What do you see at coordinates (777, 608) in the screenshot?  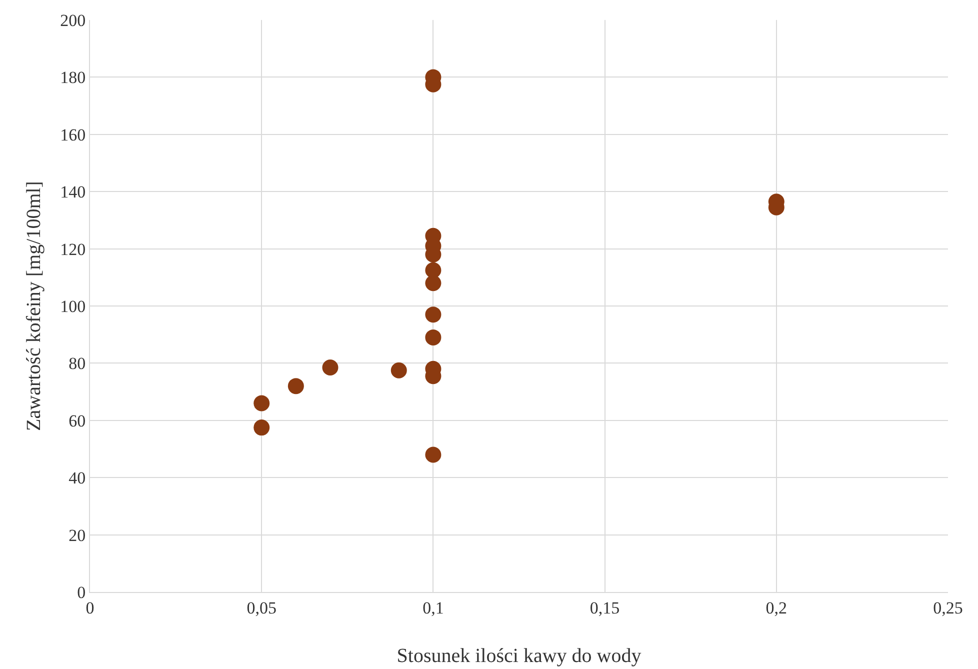 I see `x-tick-label: 0,2` at bounding box center [777, 608].